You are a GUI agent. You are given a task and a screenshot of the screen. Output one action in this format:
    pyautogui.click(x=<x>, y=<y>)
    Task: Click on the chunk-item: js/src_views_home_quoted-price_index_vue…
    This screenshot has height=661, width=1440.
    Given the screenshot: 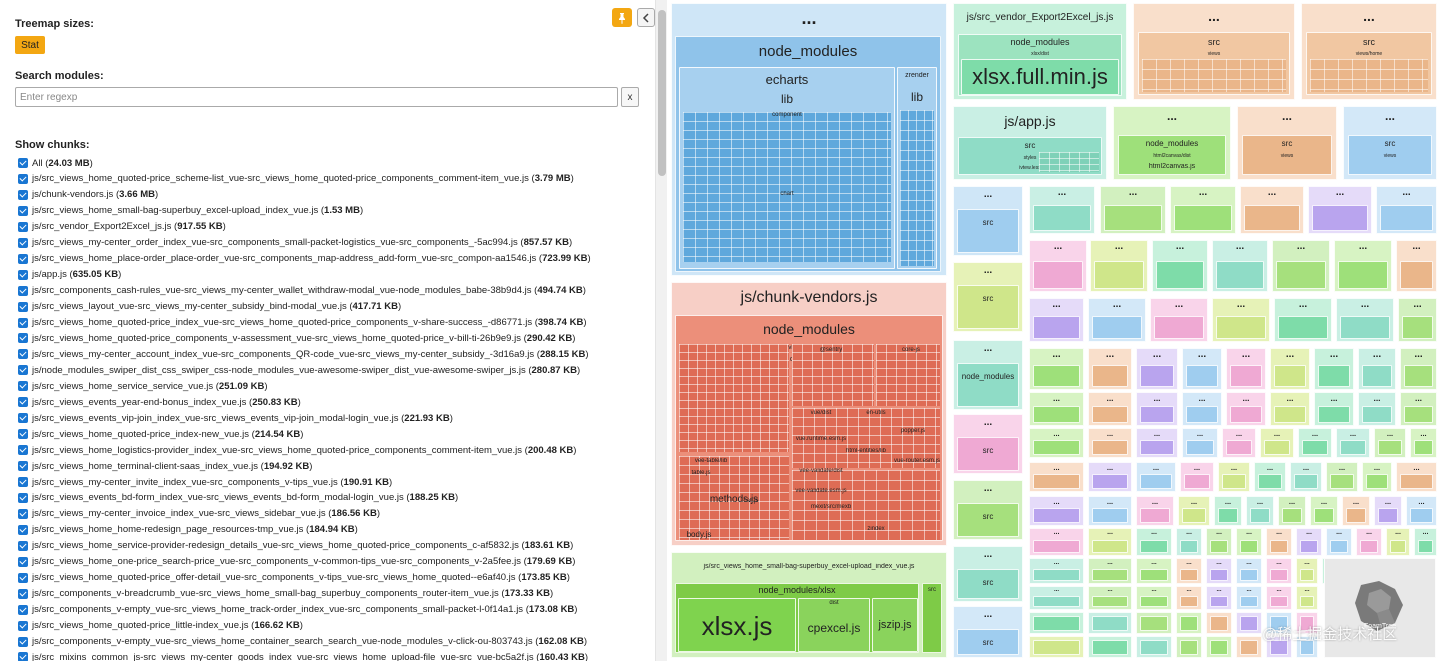 What is the action you would take?
    pyautogui.click(x=302, y=323)
    